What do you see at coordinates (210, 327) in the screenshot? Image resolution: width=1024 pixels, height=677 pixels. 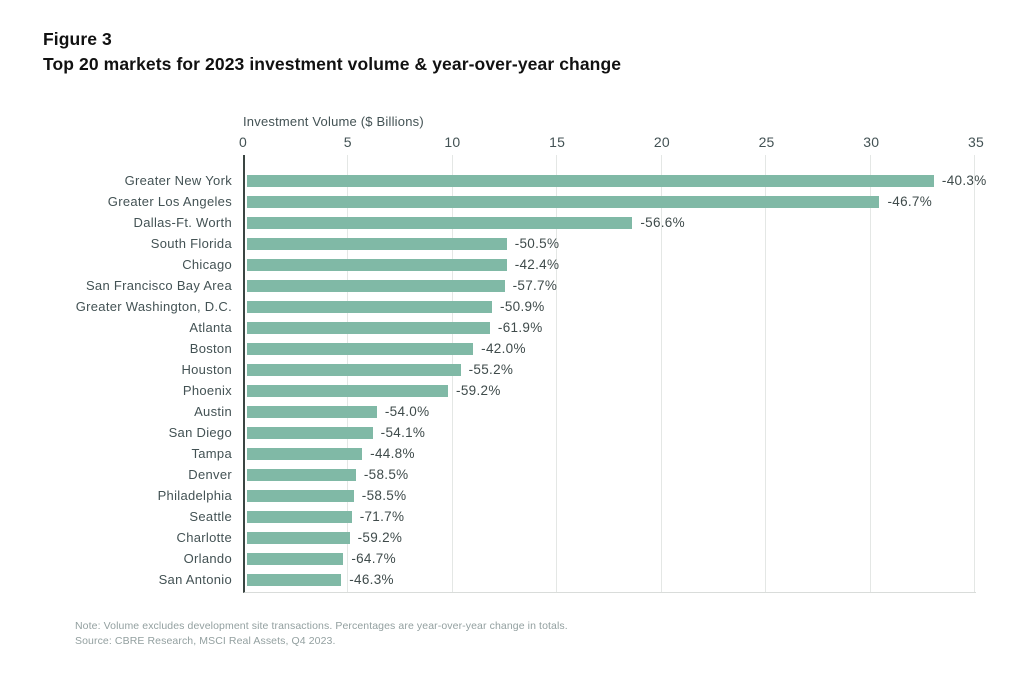 I see `category-label: Atlanta` at bounding box center [210, 327].